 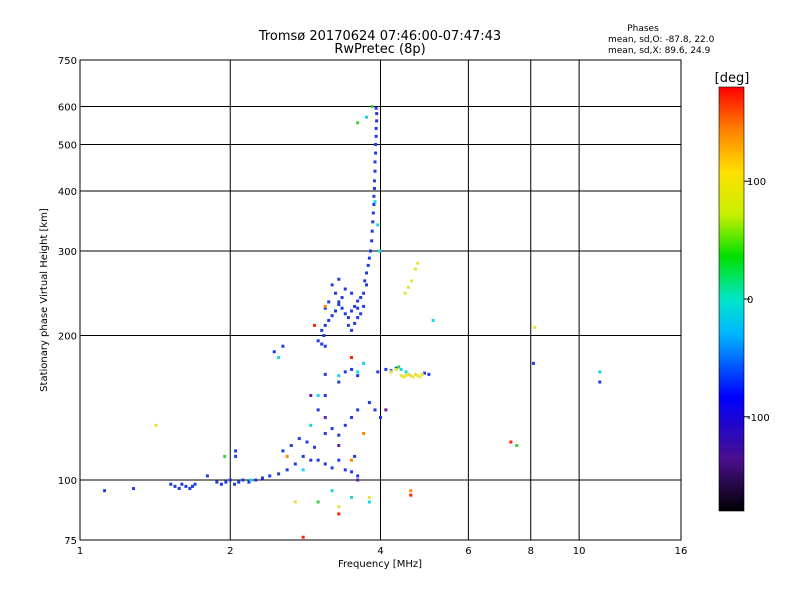 I want to click on x-tick-label: 6, so click(x=468, y=551).